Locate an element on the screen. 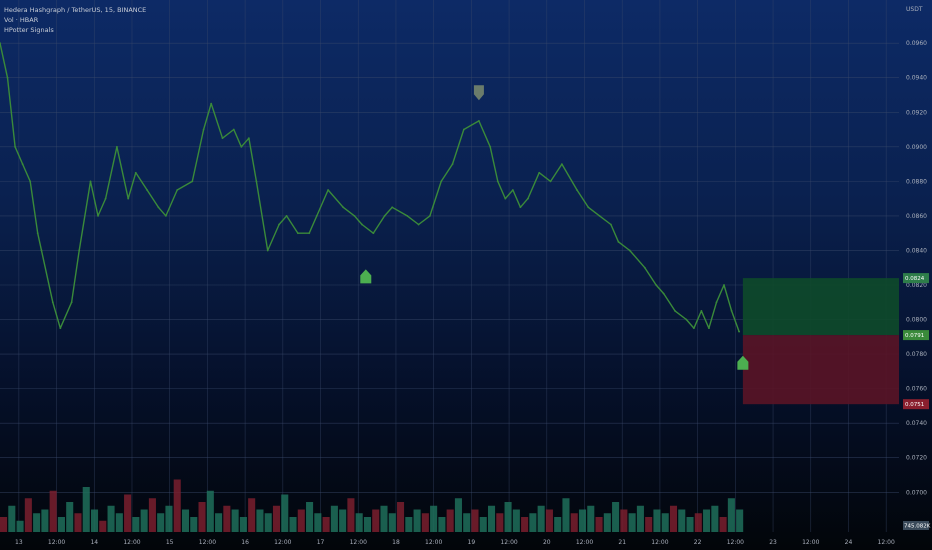 The width and height of the screenshot is (932, 550). legend-volume-line: Vol · HBAR is located at coordinates (21, 20).